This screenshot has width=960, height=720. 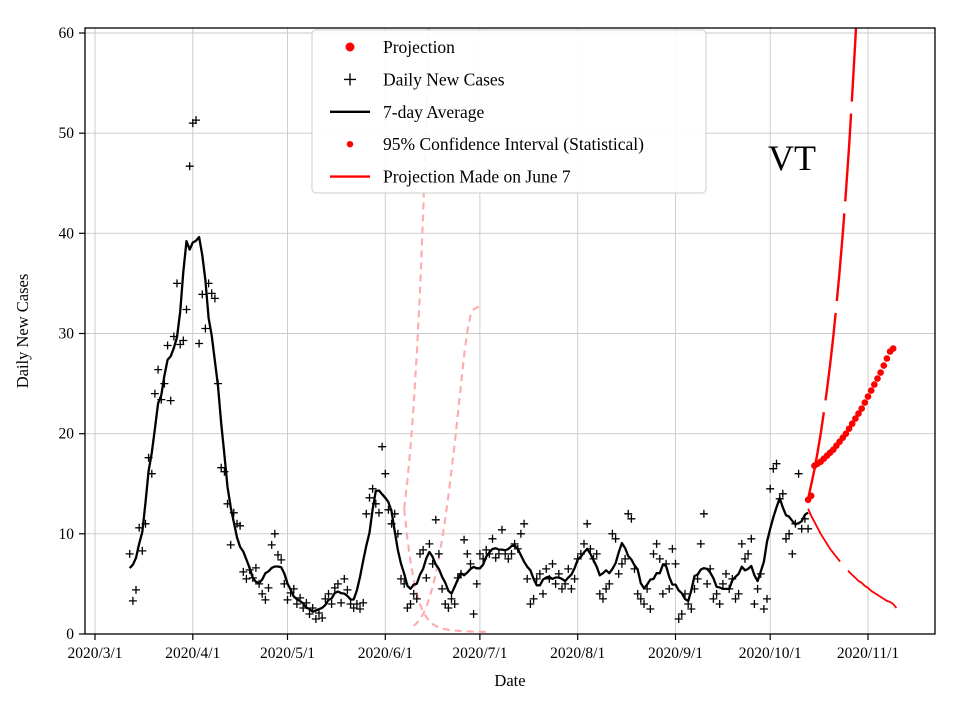 What do you see at coordinates (67, 133) in the screenshot?
I see `y-tick-label: 50` at bounding box center [67, 133].